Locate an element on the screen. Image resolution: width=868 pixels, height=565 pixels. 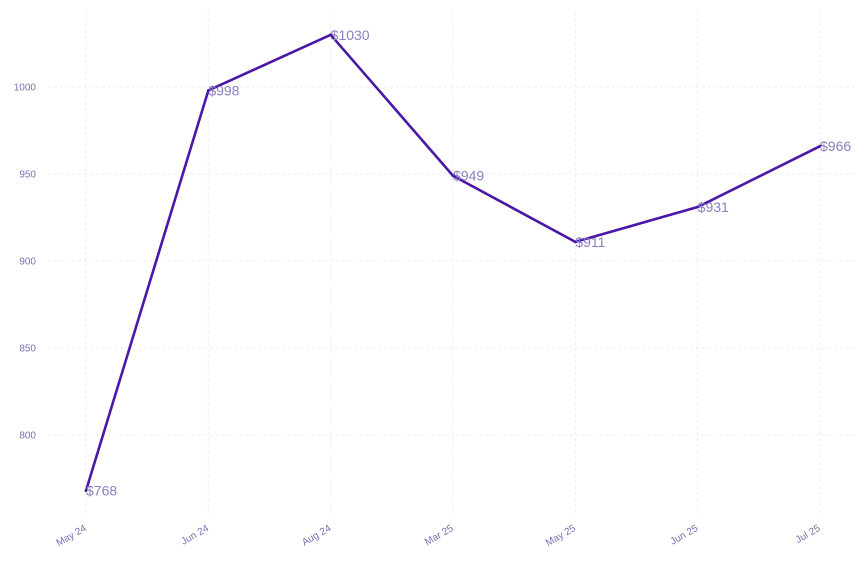
x-tick-label: Jun 25 is located at coordinates (685, 535).